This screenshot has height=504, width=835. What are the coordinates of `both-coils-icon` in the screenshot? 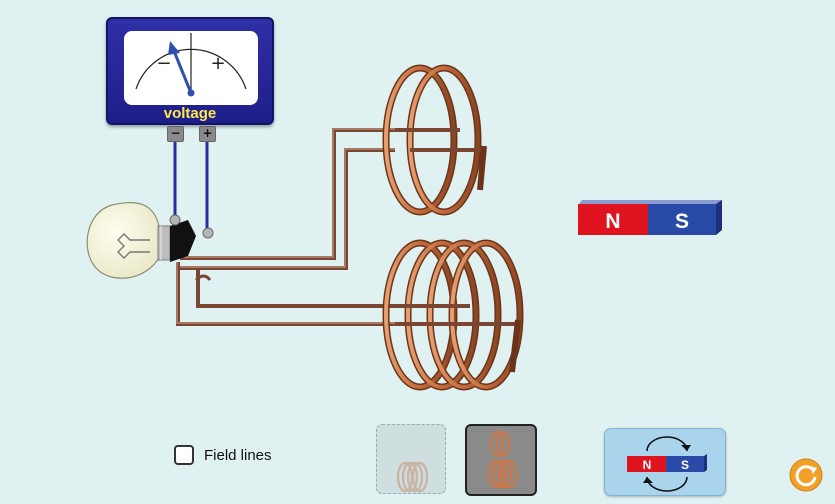 It's located at (502, 459).